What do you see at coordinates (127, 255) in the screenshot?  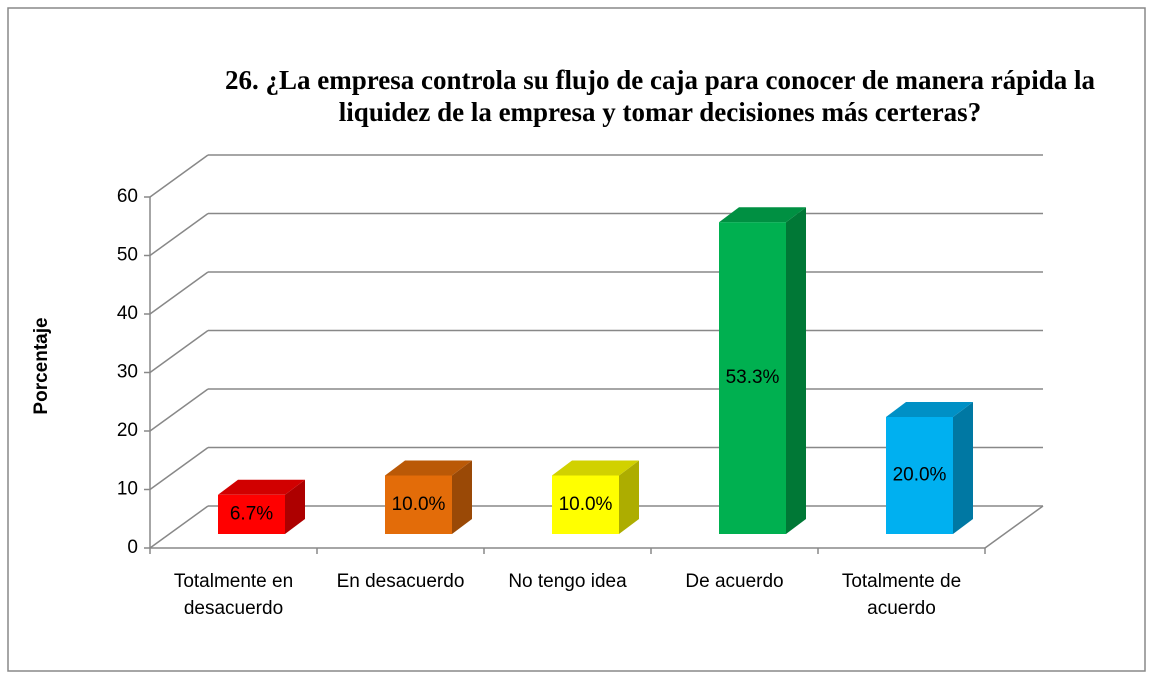 I see `y-tick-label: 50` at bounding box center [127, 255].